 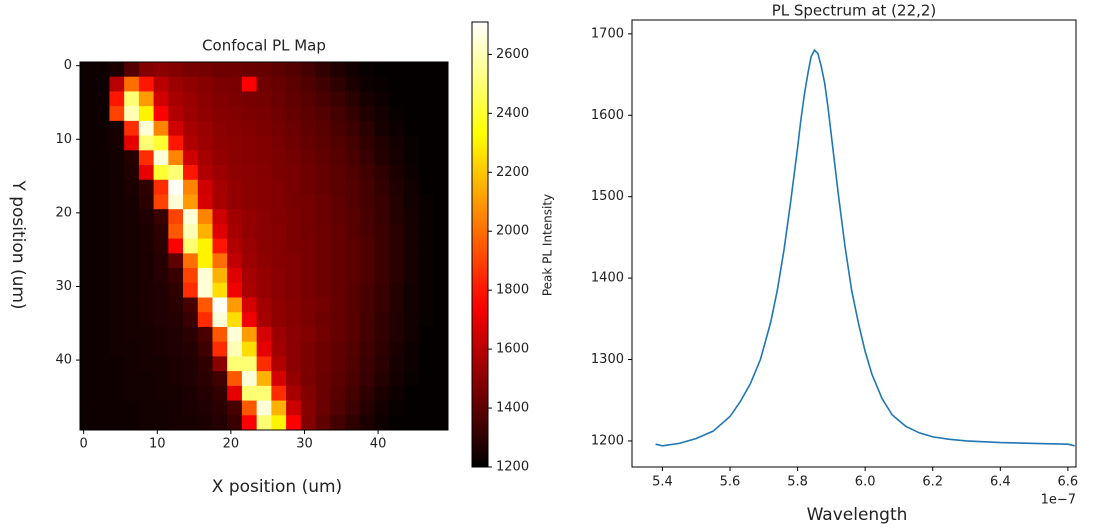 What do you see at coordinates (1000, 482) in the screenshot?
I see `x-tick-label: 6.4` at bounding box center [1000, 482].